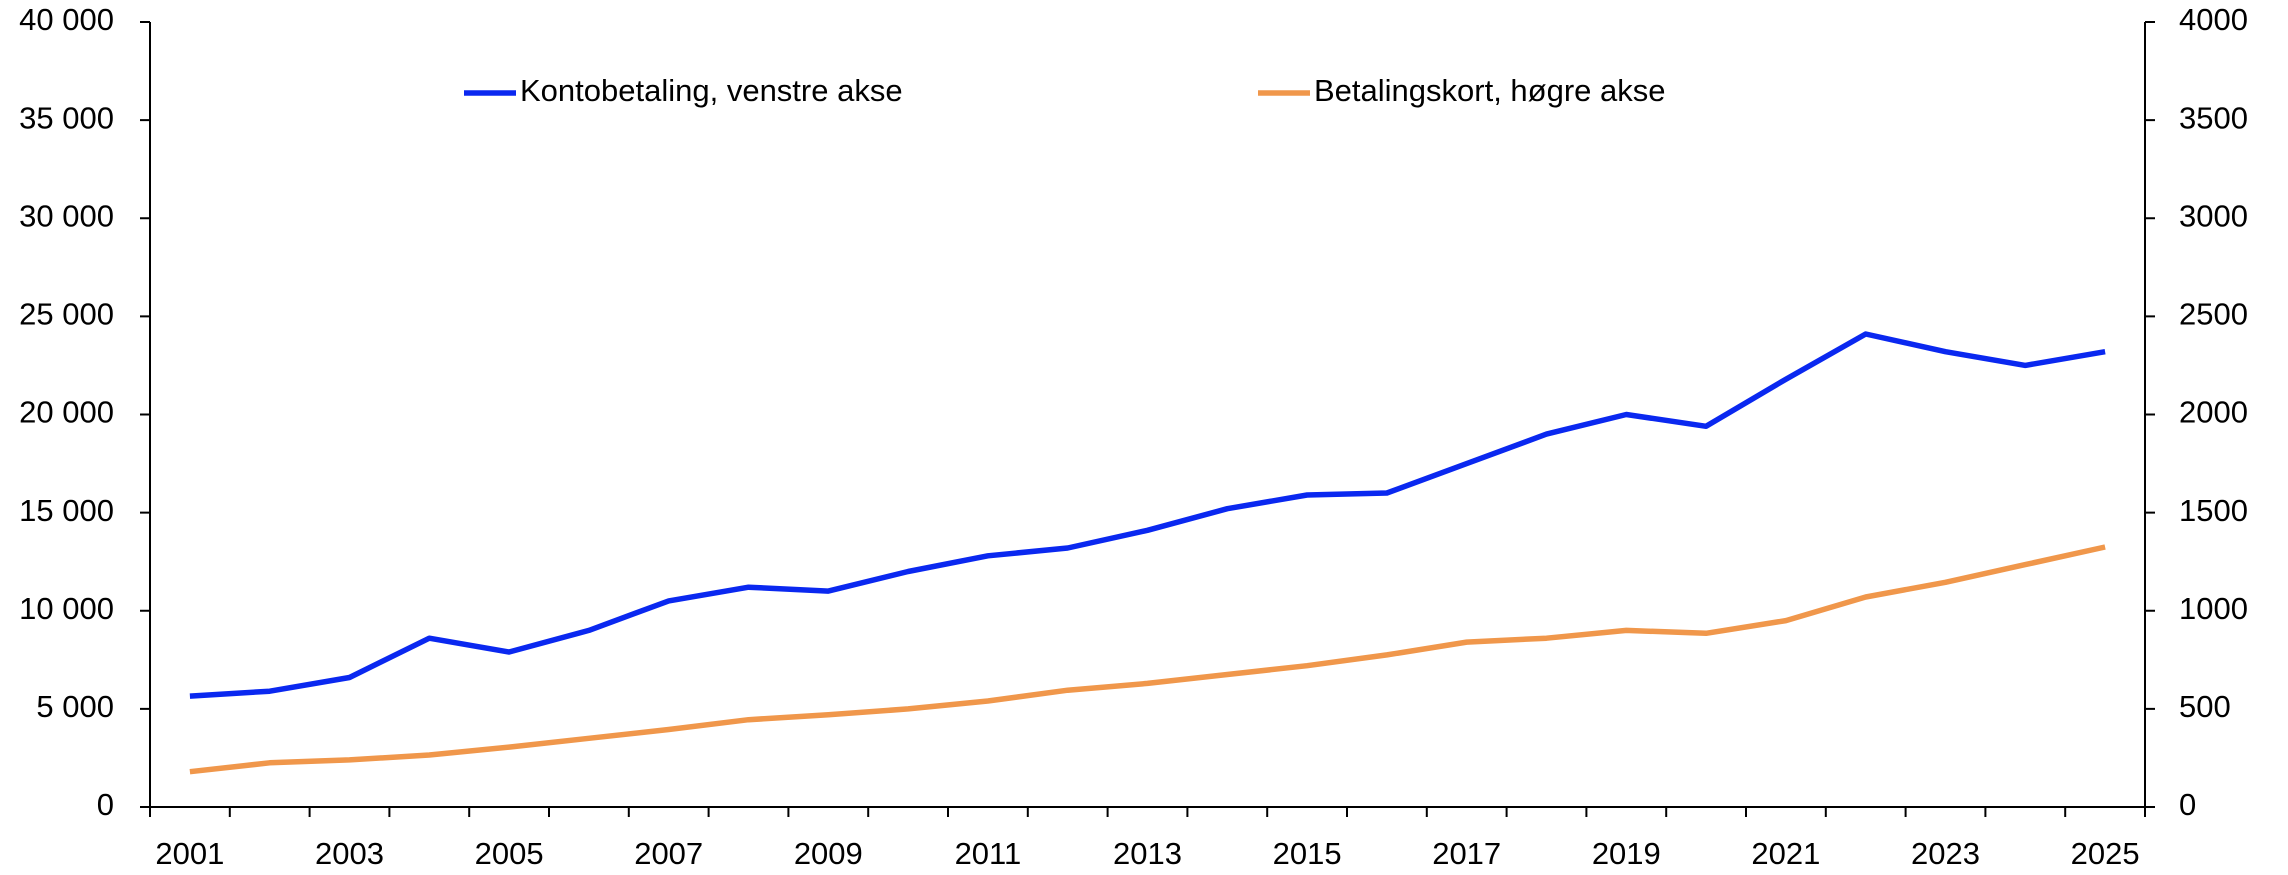  Describe the element at coordinates (75, 706) in the screenshot. I see `y-tick-label: 5 000` at that location.